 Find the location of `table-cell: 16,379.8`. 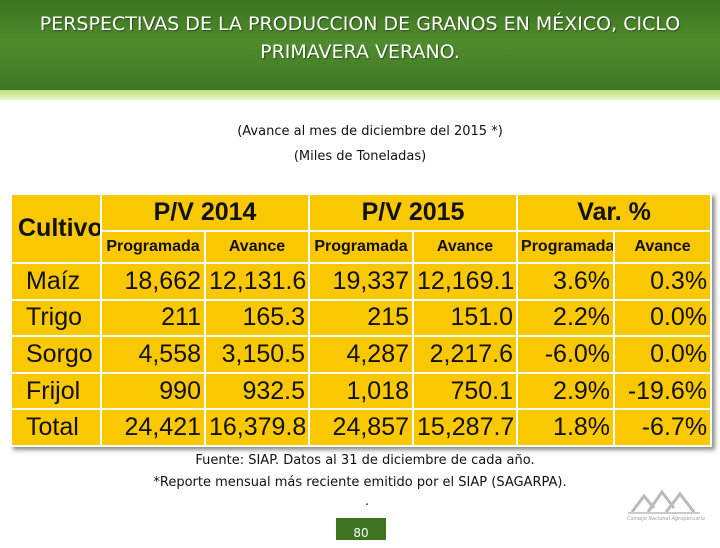

table-cell: 16,379.8 is located at coordinates (257, 427).